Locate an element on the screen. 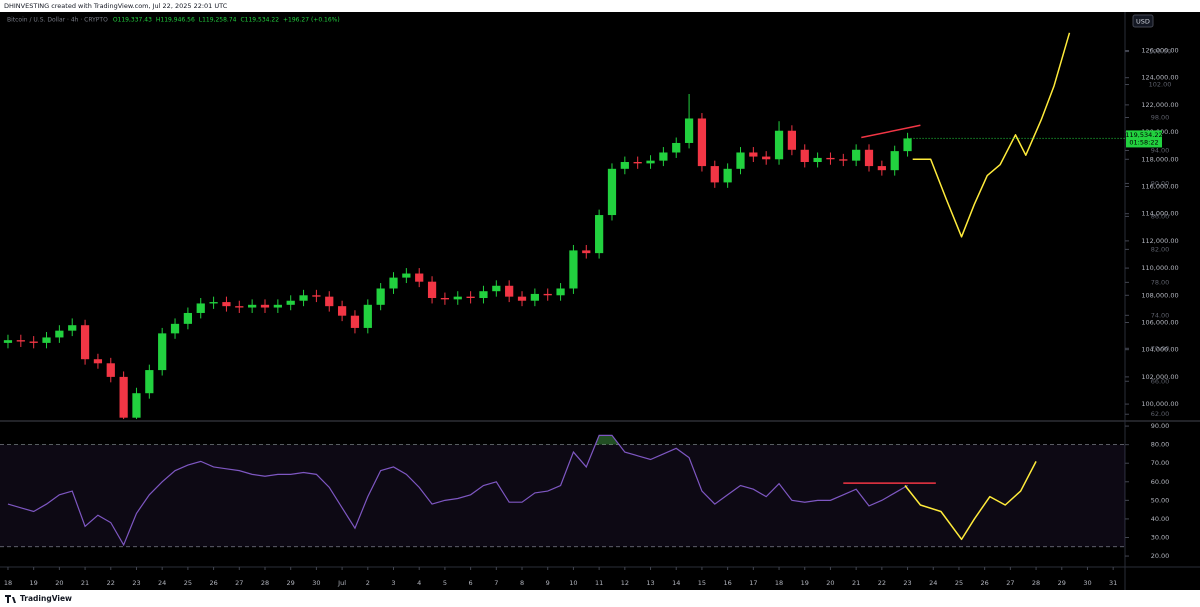 This screenshot has width=1200, height=607. ohlc-high: H119,946.56 is located at coordinates (175, 20).